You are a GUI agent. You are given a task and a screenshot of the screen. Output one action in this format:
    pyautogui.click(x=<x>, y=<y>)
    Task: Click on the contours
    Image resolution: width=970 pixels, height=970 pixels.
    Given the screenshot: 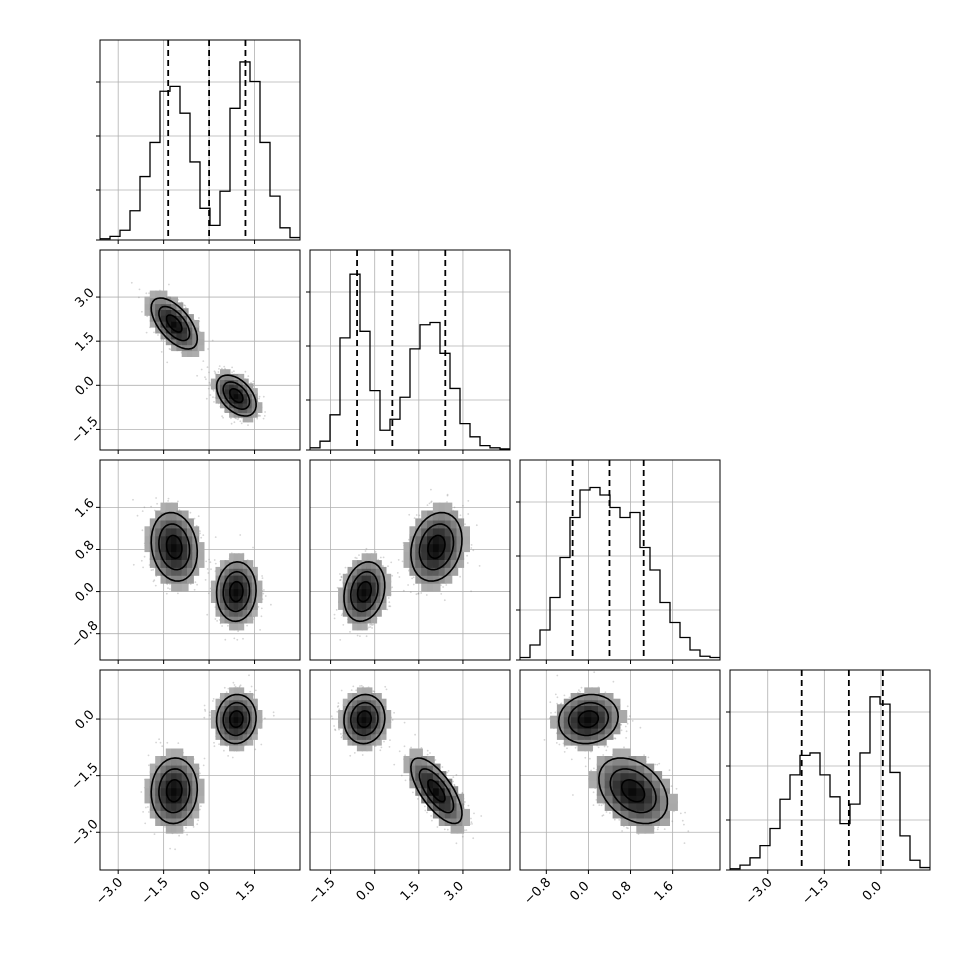 What is the action you would take?
    pyautogui.click(x=403, y=567)
    